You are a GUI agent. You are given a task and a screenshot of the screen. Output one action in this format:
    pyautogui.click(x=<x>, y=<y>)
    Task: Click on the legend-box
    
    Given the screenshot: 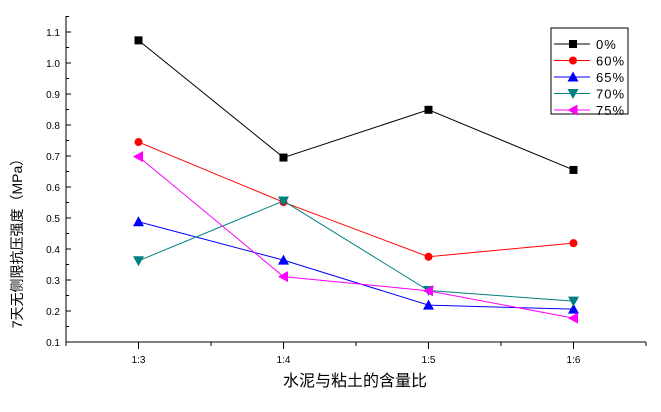 What is the action you would take?
    pyautogui.click(x=589, y=71)
    